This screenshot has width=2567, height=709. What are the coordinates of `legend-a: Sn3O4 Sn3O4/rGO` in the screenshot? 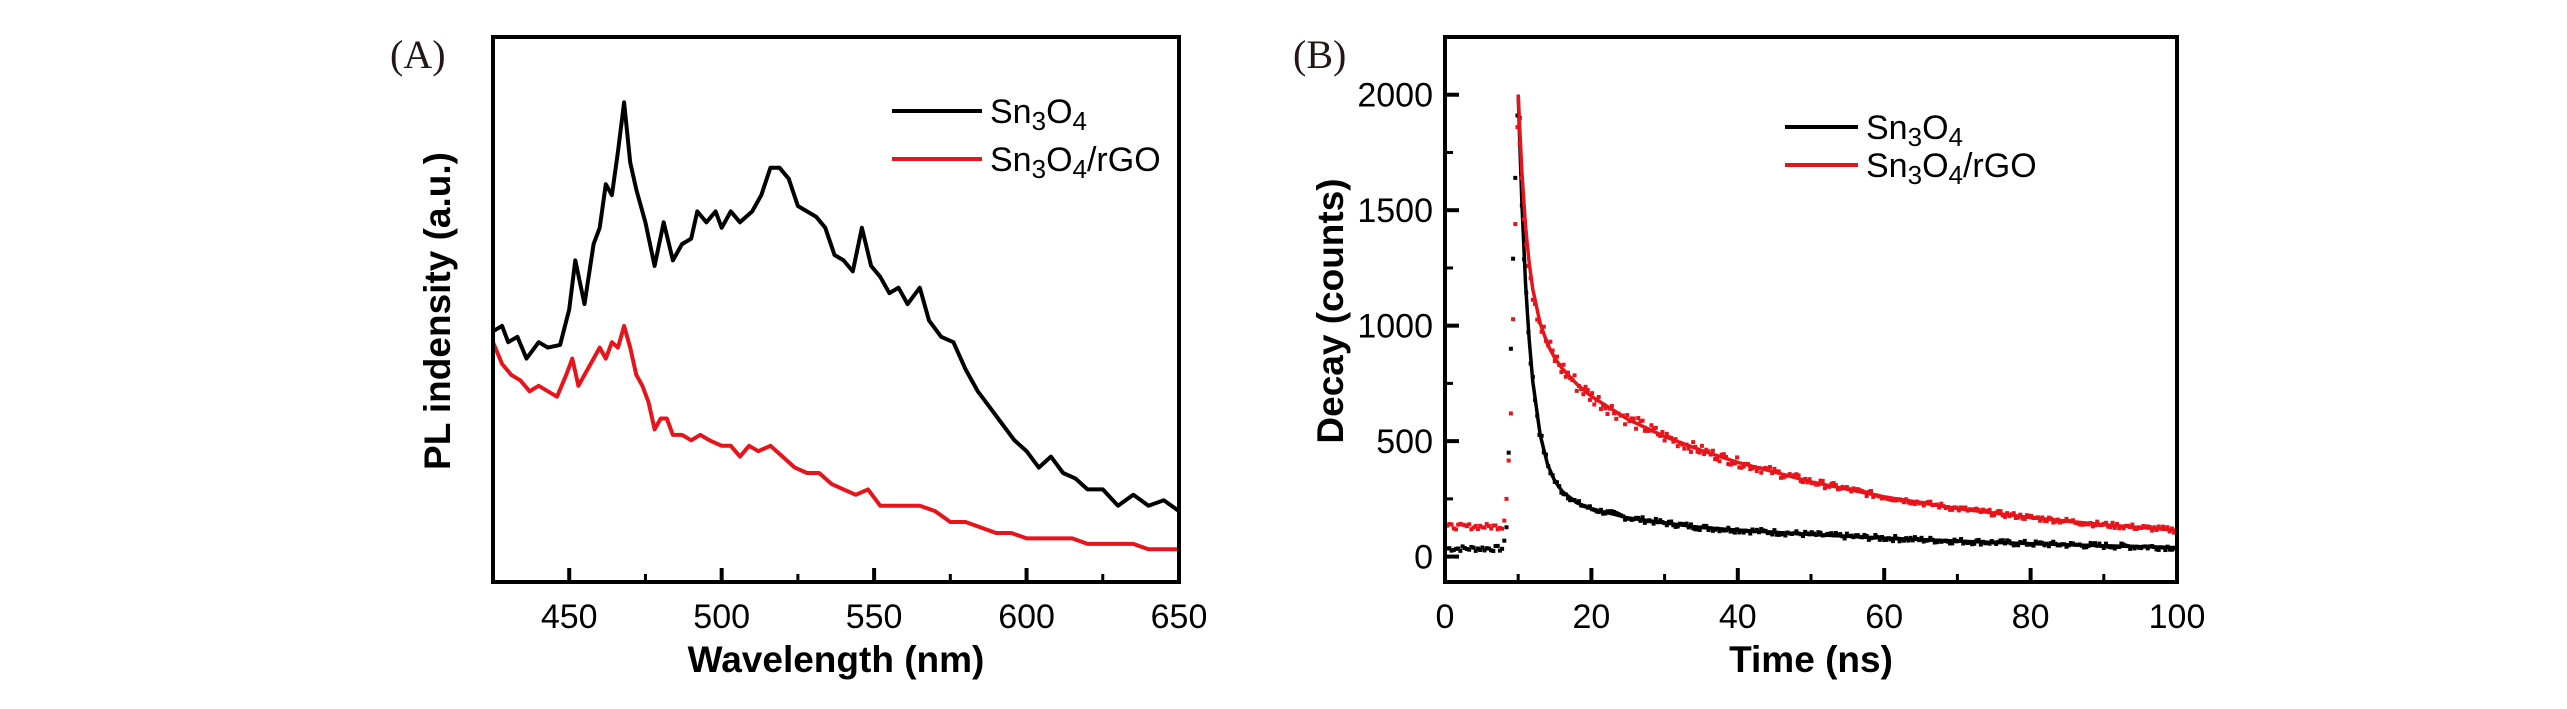 It's located at (1026, 138).